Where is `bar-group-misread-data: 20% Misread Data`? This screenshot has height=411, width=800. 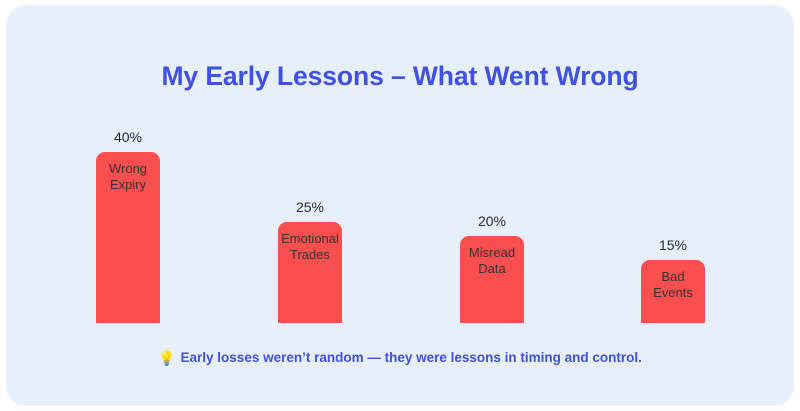 bar-group-misread-data: 20% Misread Data is located at coordinates (492, 268).